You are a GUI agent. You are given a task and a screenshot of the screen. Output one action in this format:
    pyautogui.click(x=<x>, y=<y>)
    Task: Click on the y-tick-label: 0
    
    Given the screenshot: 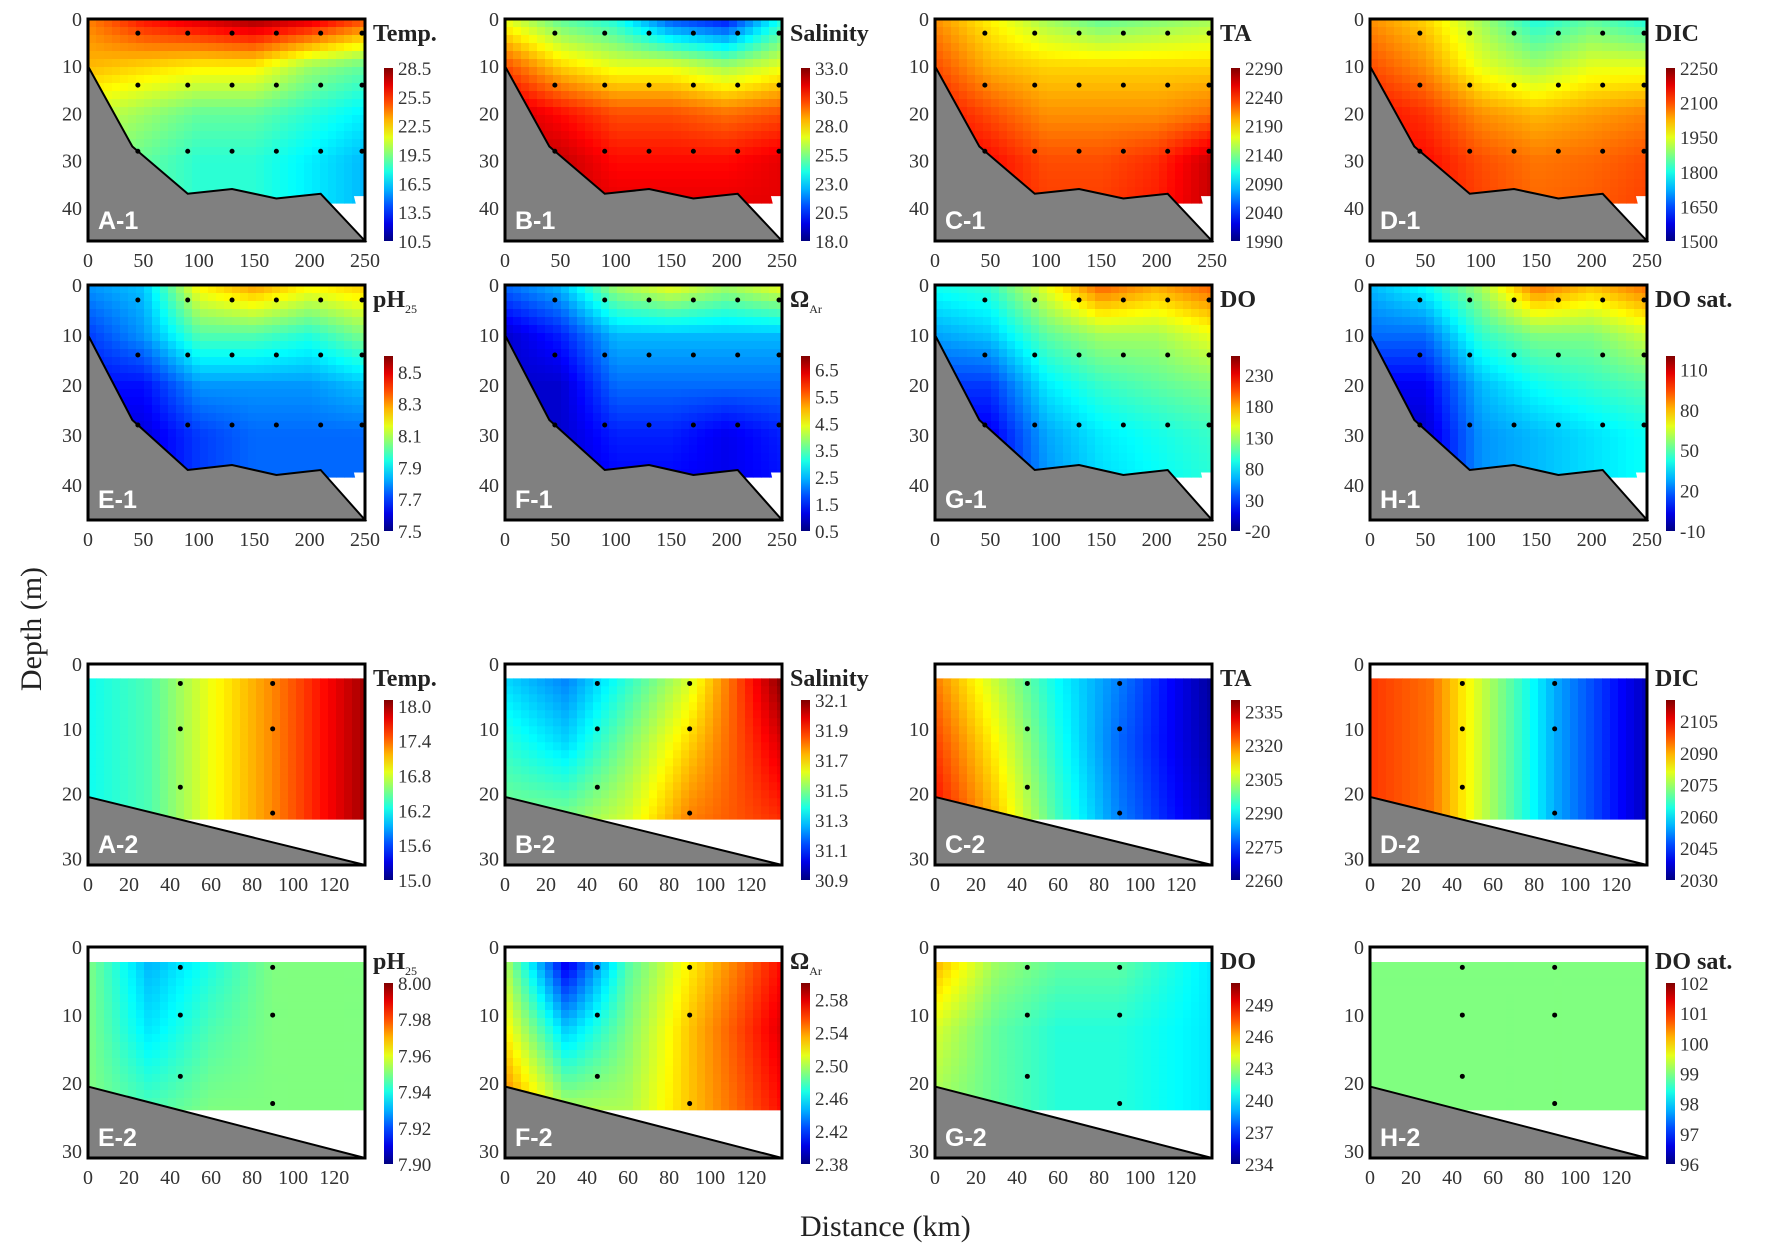 What is the action you would take?
    pyautogui.click(x=924, y=20)
    